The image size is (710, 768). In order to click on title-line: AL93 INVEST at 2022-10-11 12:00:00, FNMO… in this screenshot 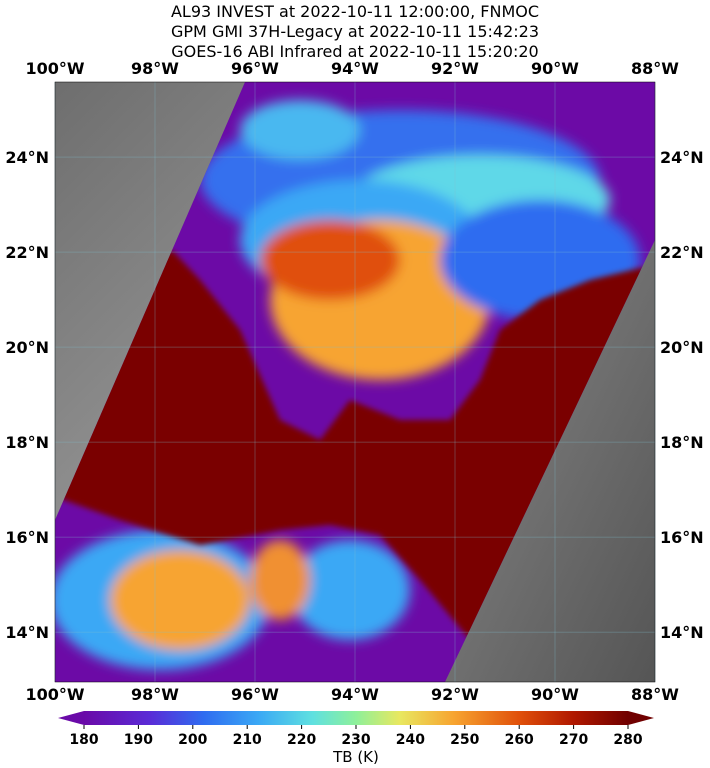, I will do `click(355, 11)`.